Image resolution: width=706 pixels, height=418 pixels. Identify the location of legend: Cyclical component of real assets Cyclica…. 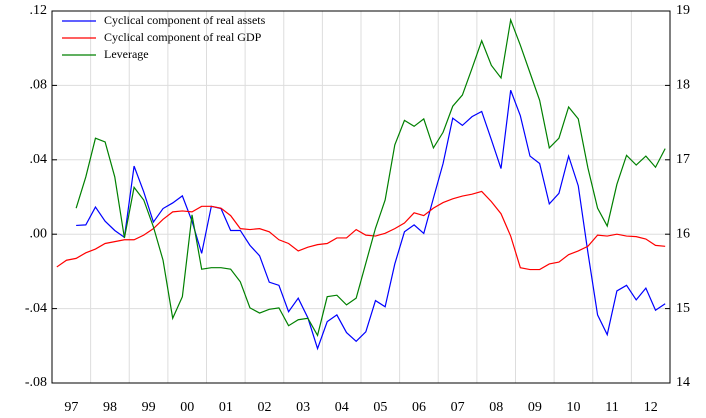
(164, 37).